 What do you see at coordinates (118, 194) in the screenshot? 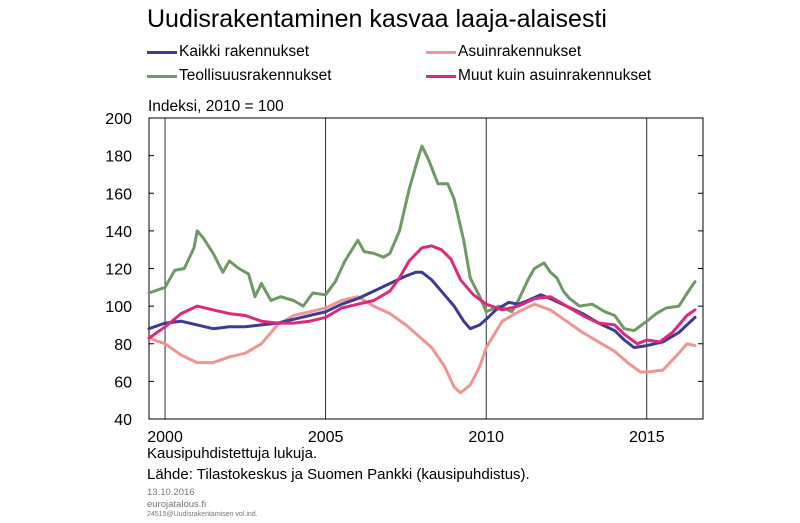
I see `y-tick-label-160: 160` at bounding box center [118, 194].